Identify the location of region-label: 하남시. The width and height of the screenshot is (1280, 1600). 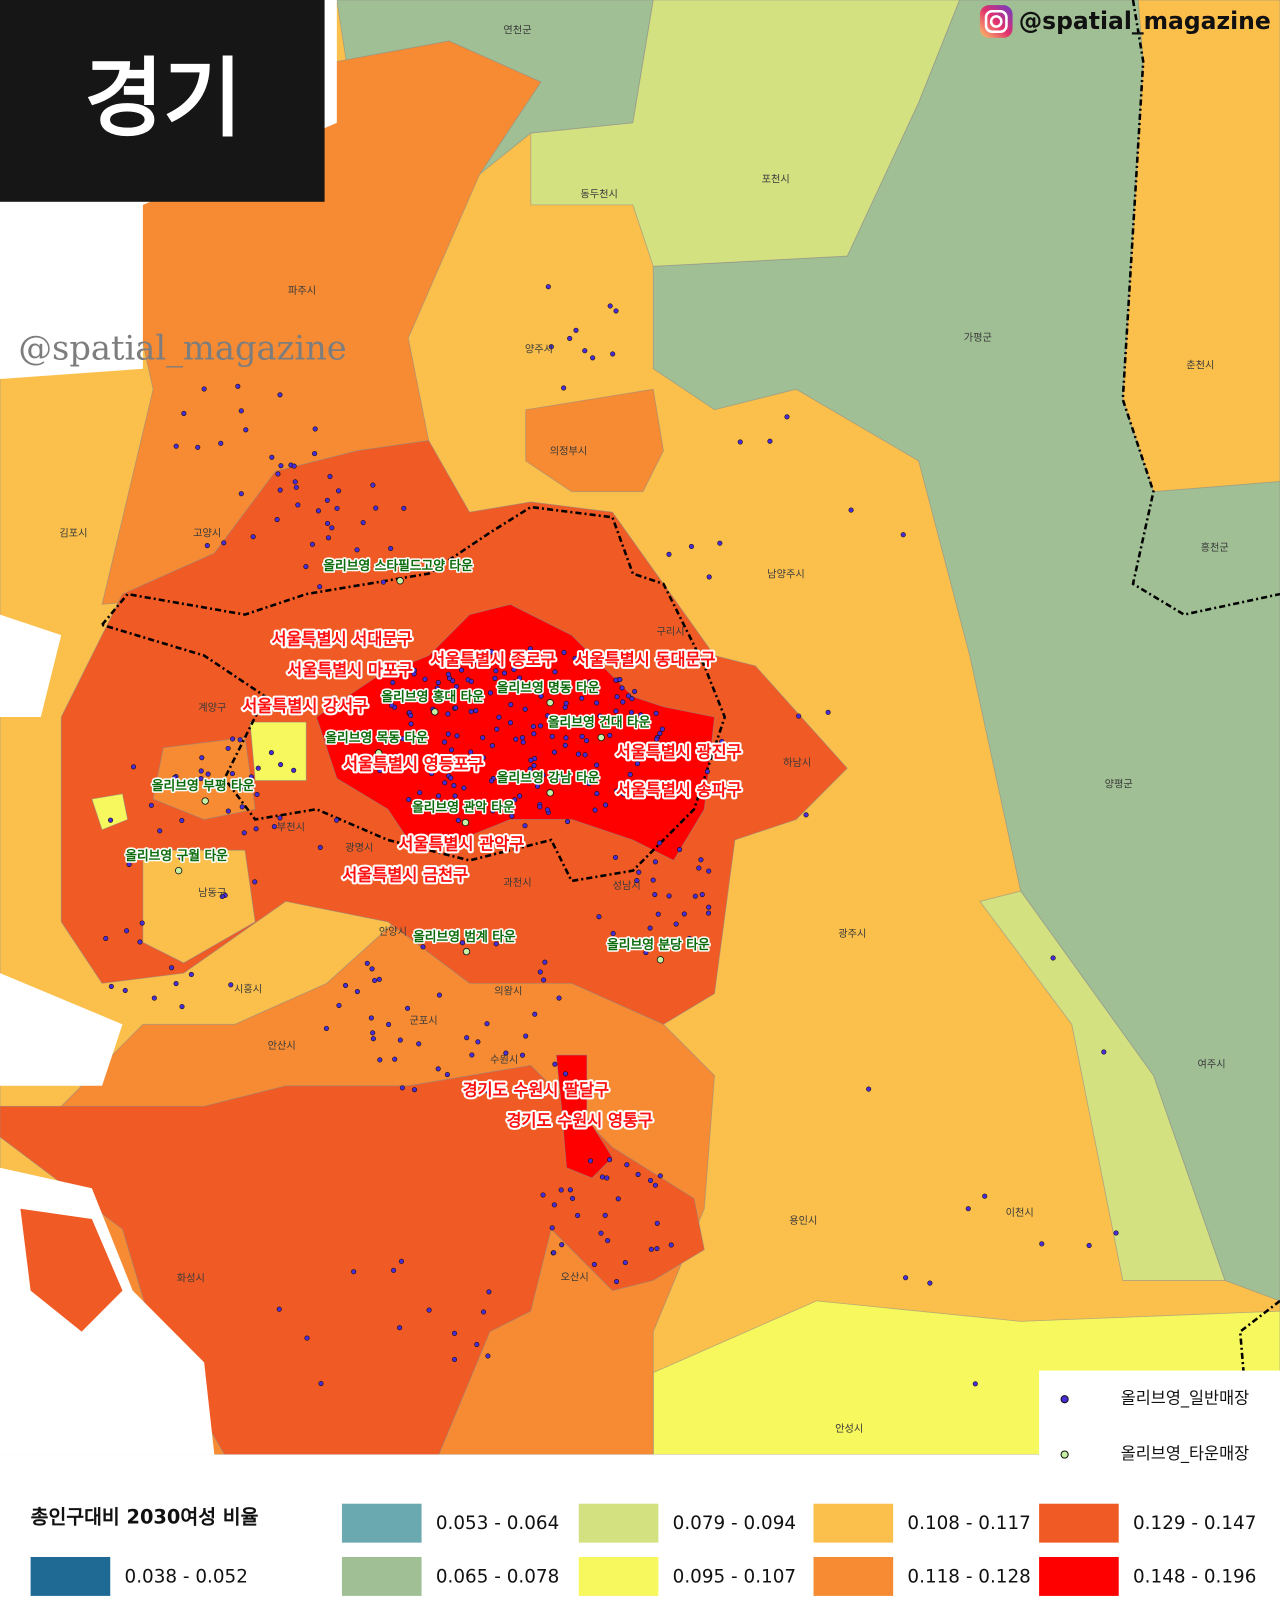
(797, 762).